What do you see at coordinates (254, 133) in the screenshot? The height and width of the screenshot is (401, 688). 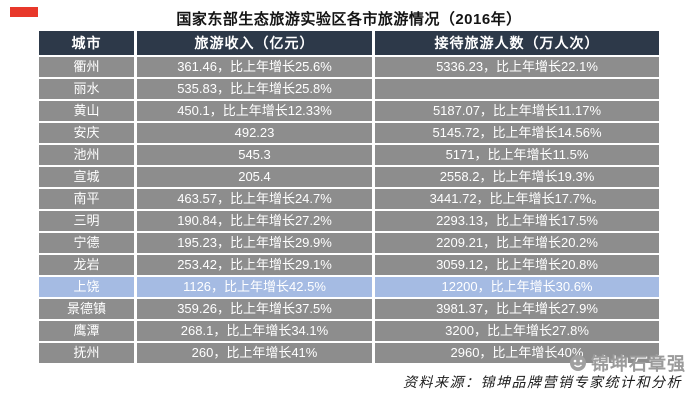 I see `cell-revenue: 492.23` at bounding box center [254, 133].